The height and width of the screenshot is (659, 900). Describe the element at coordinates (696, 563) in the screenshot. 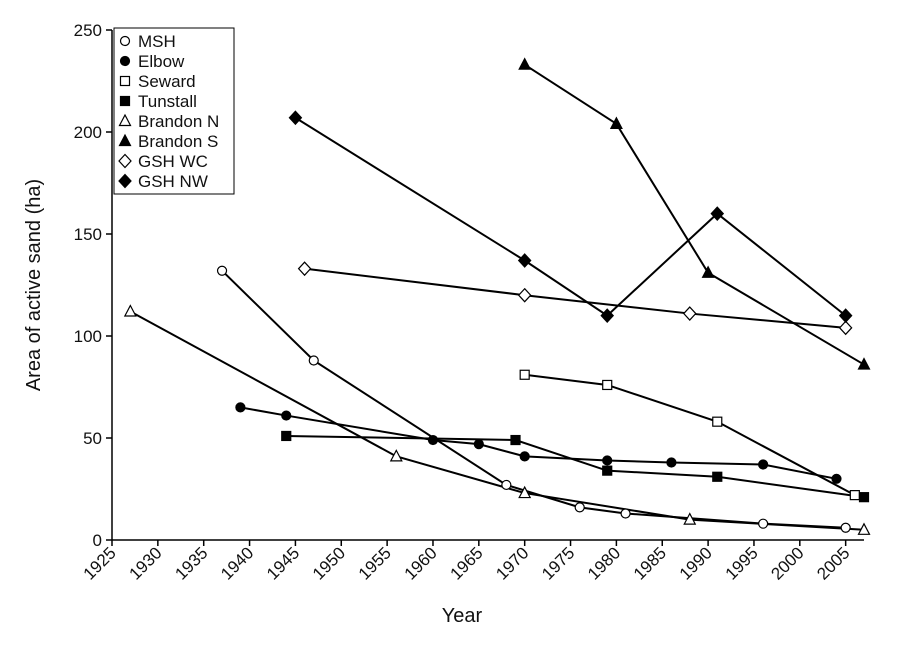

I see `x-tick-label: 1990` at that location.